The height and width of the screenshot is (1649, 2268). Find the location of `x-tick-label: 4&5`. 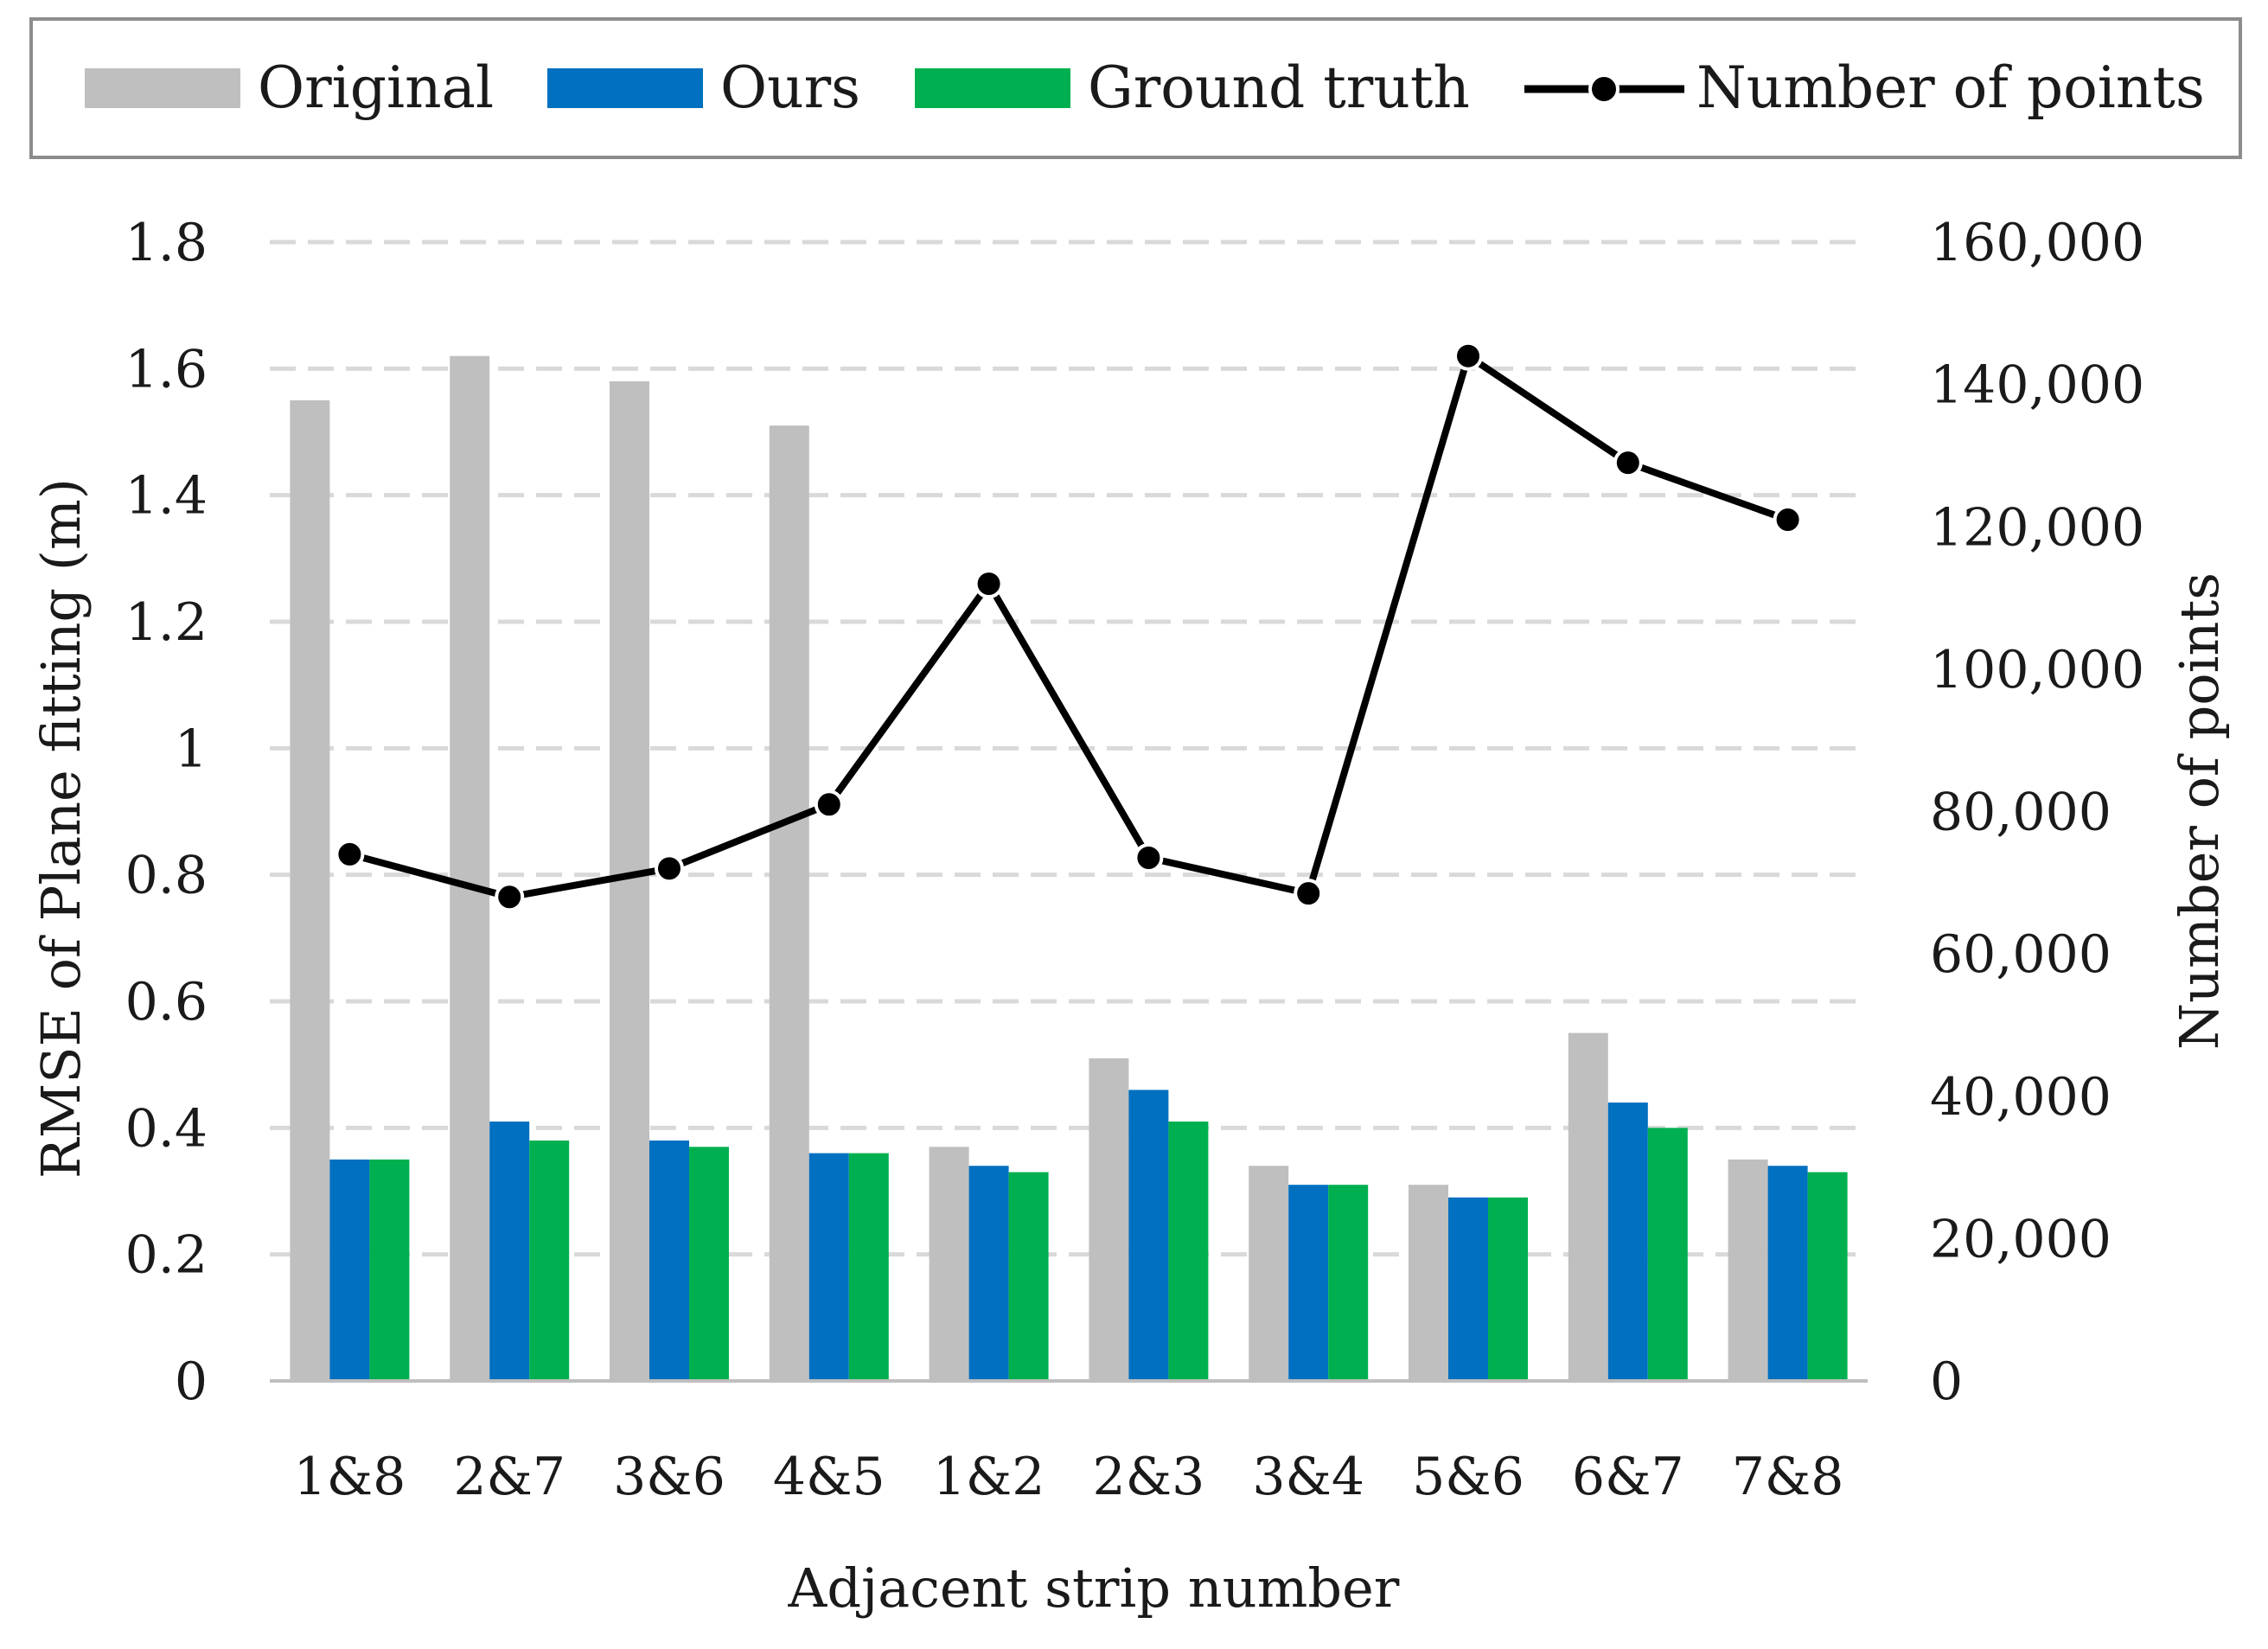

x-tick-label: 4&5 is located at coordinates (829, 1477).